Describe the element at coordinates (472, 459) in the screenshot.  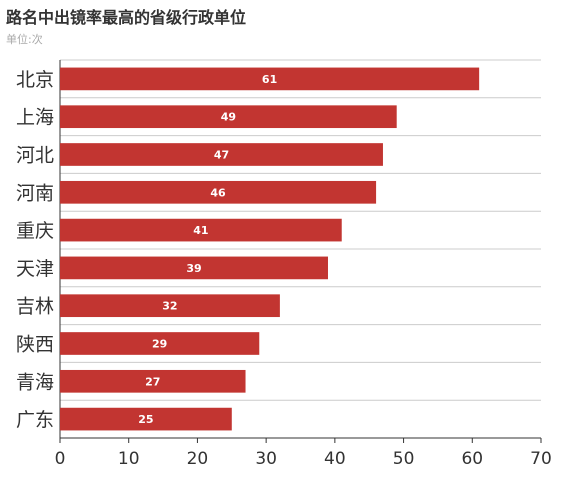
I see `x-tick-label: 60` at that location.